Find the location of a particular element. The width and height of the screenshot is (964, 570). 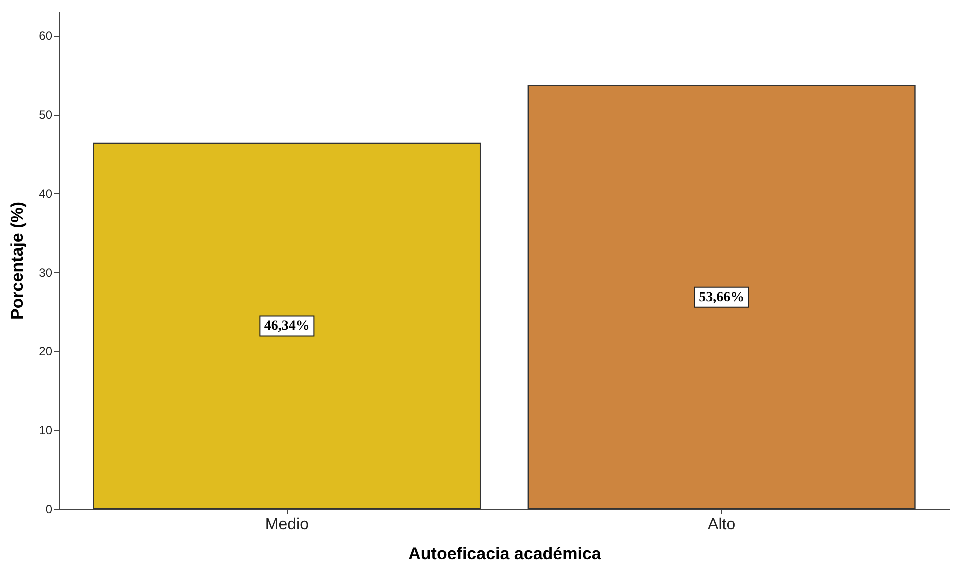

data-label: 53,66% is located at coordinates (722, 298).